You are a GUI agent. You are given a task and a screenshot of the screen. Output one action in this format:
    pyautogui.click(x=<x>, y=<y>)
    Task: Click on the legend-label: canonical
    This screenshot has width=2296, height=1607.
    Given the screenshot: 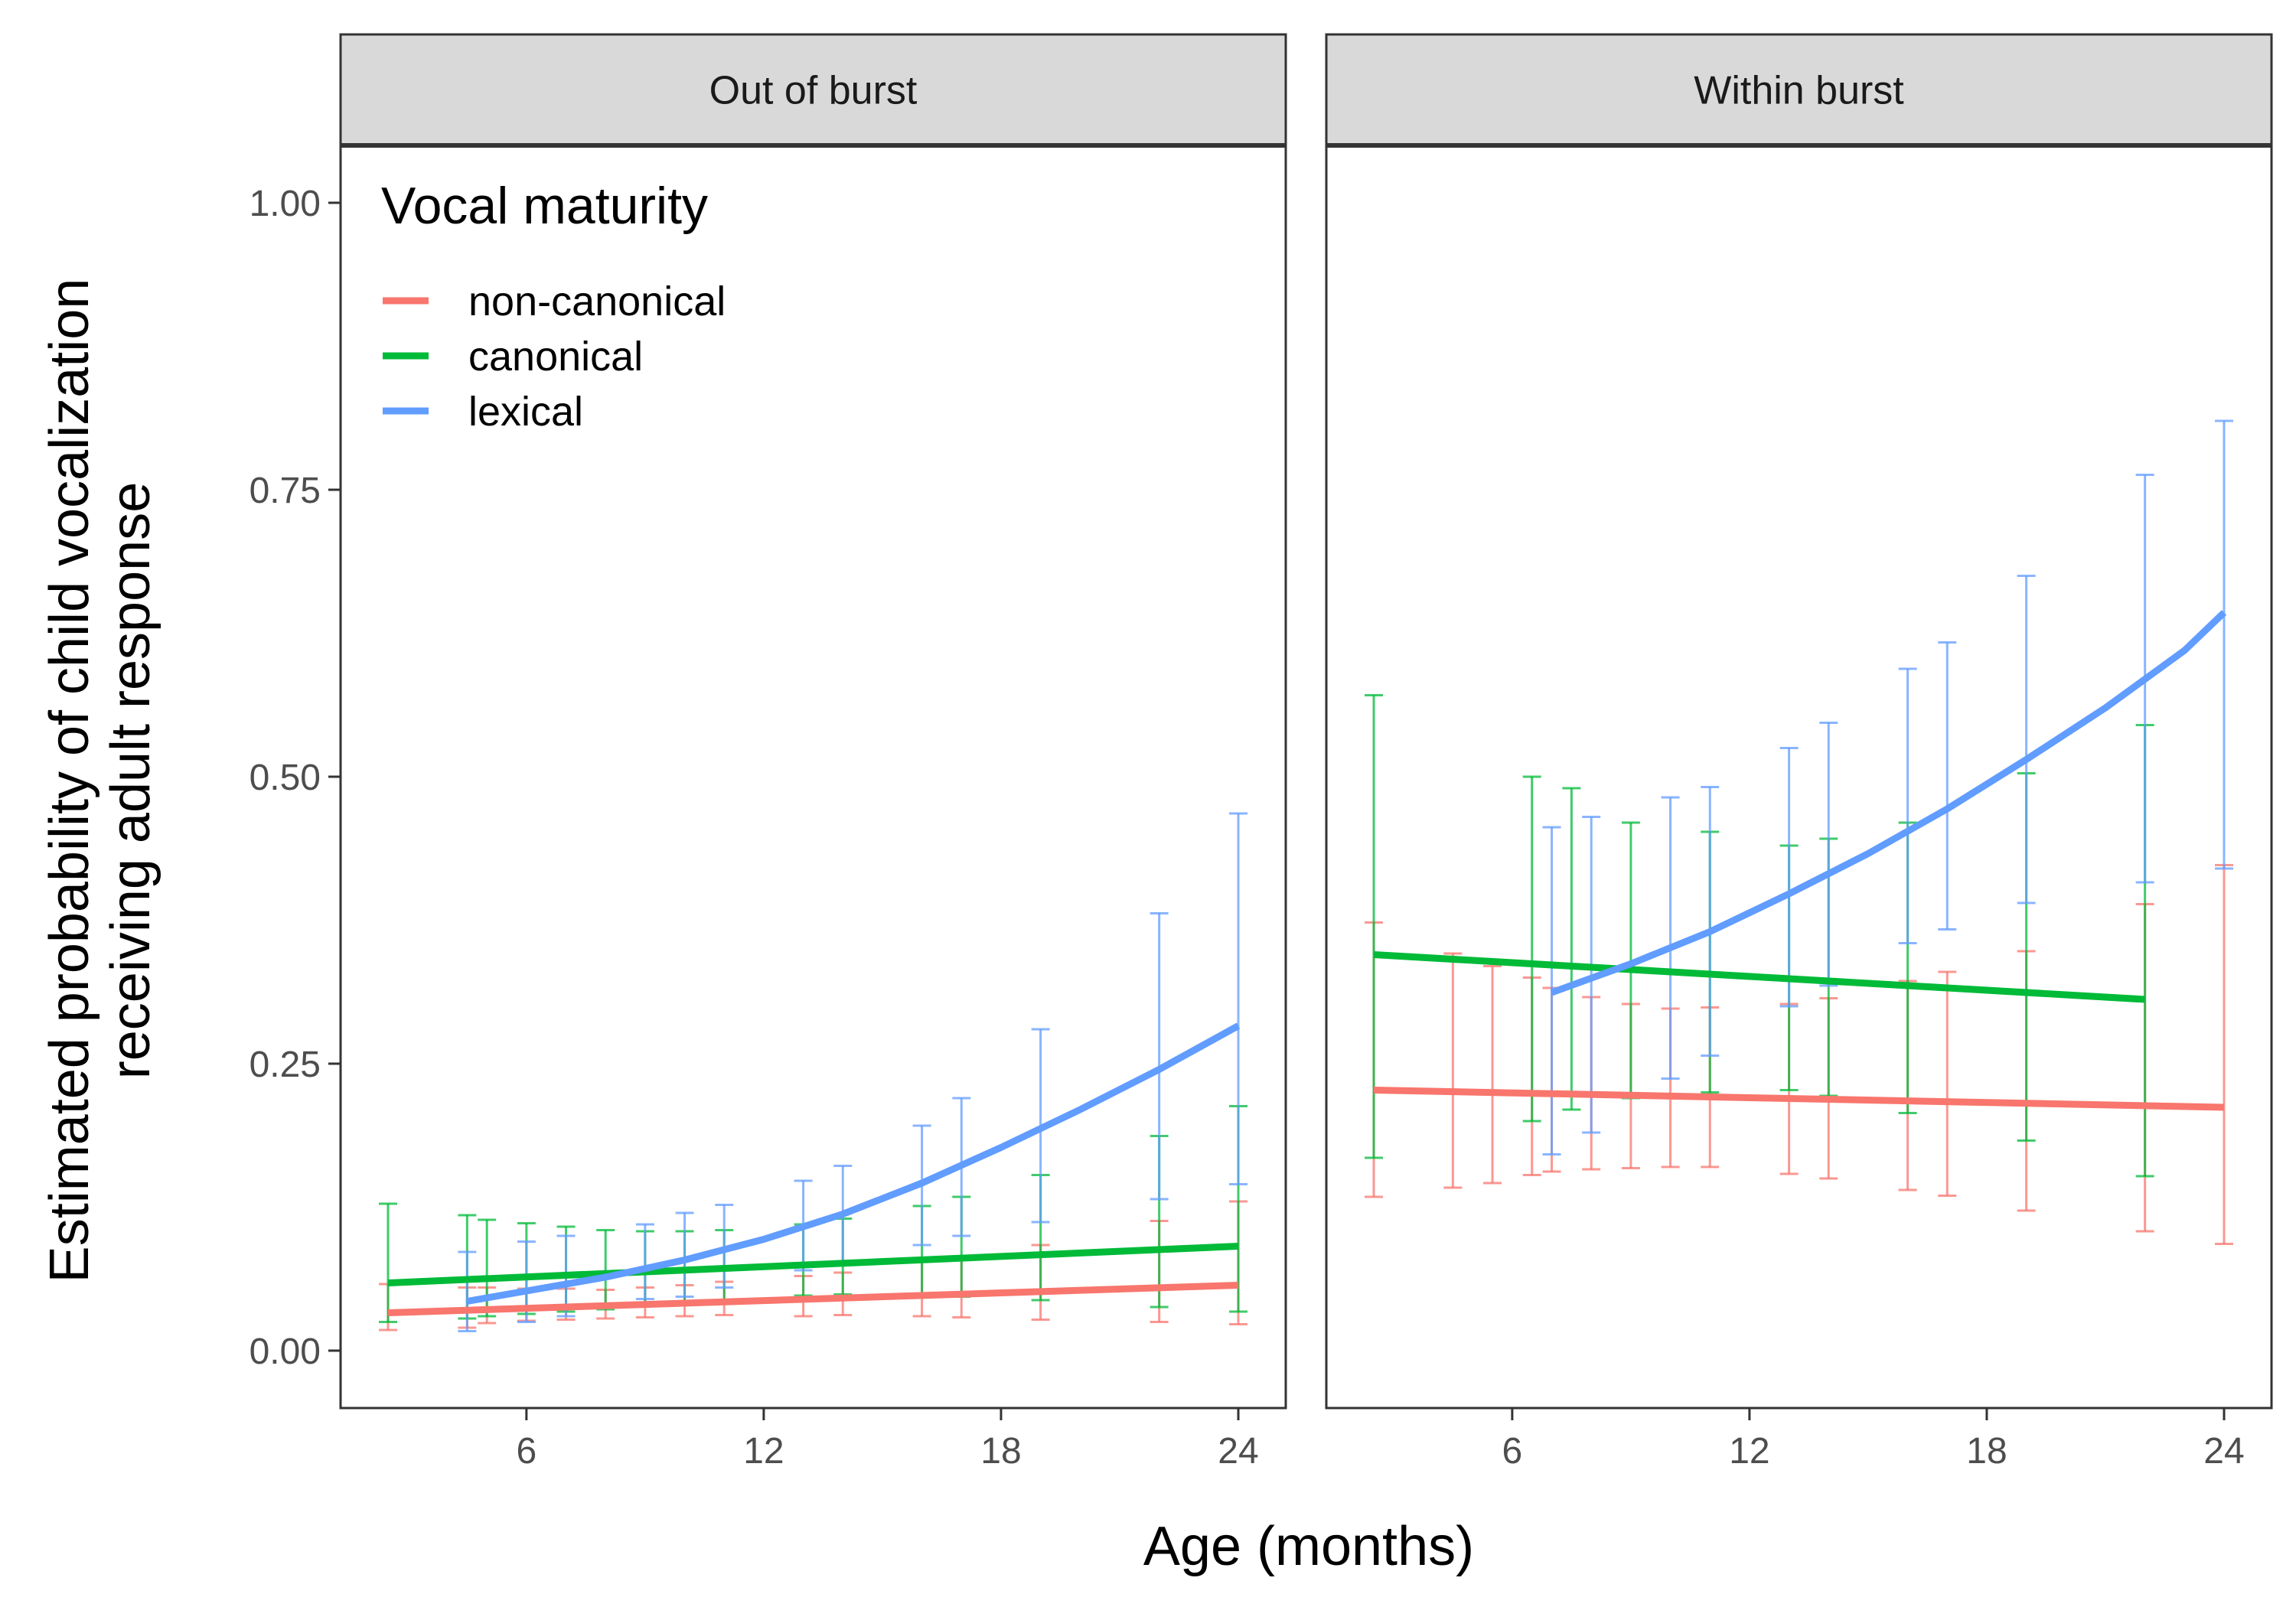 What is the action you would take?
    pyautogui.click(x=555, y=357)
    